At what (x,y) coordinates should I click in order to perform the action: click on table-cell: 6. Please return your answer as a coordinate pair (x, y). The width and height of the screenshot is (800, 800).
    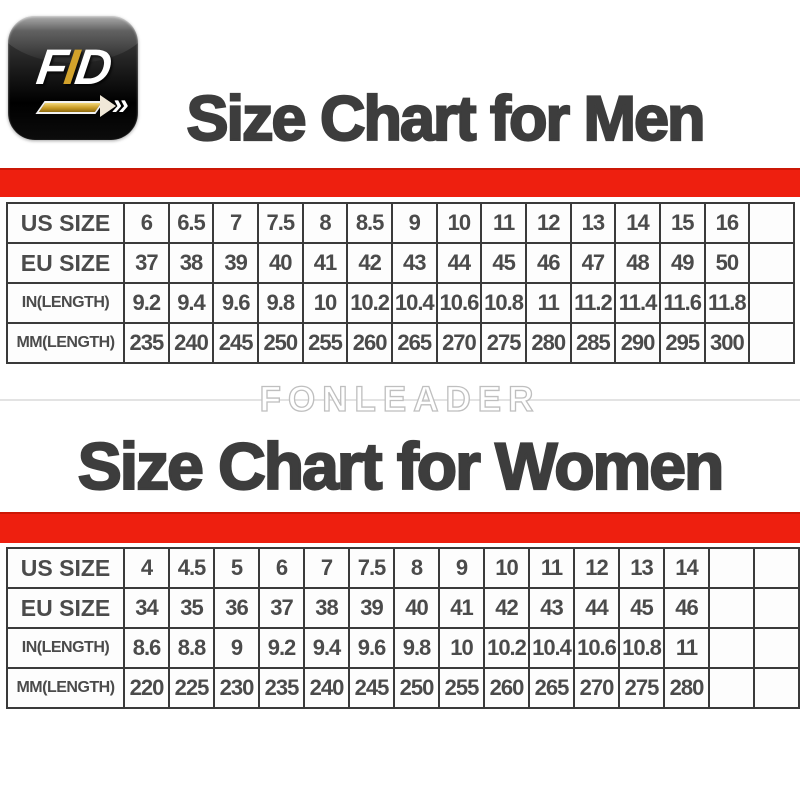
    Looking at the image, I should click on (281, 568).